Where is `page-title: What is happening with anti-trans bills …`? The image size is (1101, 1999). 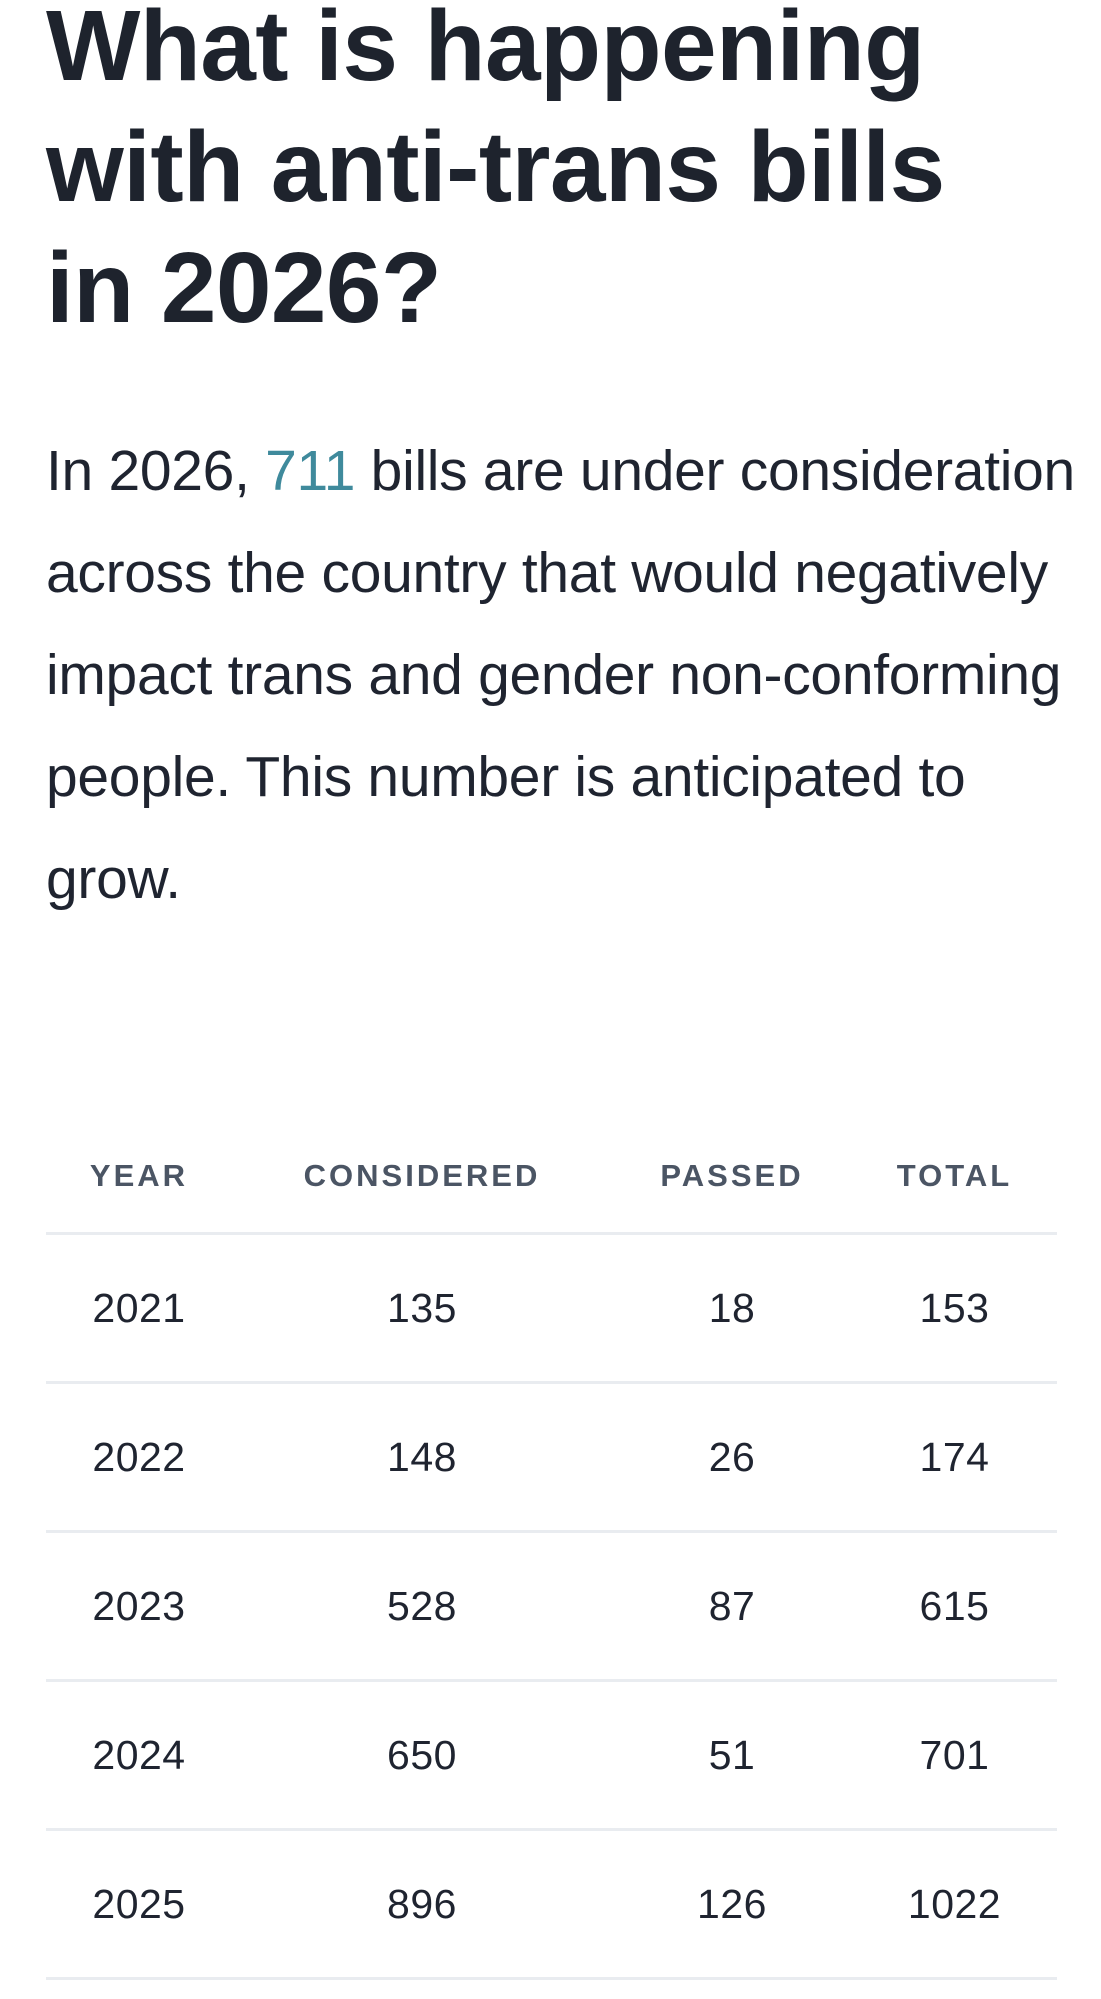
page-title: What is happening with anti-trans bills … is located at coordinates (495, 172).